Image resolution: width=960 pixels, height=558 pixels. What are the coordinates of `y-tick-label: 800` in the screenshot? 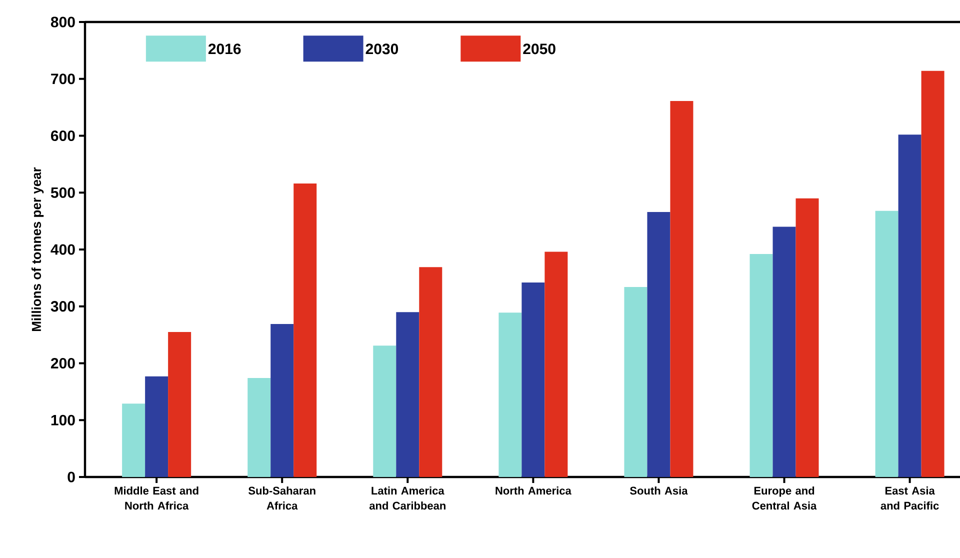 It's located at (62, 22).